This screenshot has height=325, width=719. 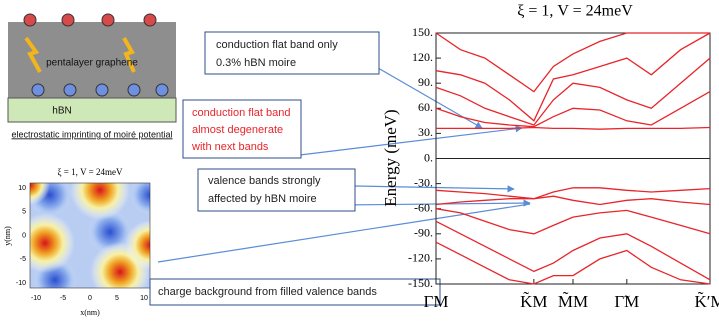 What do you see at coordinates (90, 235) in the screenshot?
I see `heatmap` at bounding box center [90, 235].